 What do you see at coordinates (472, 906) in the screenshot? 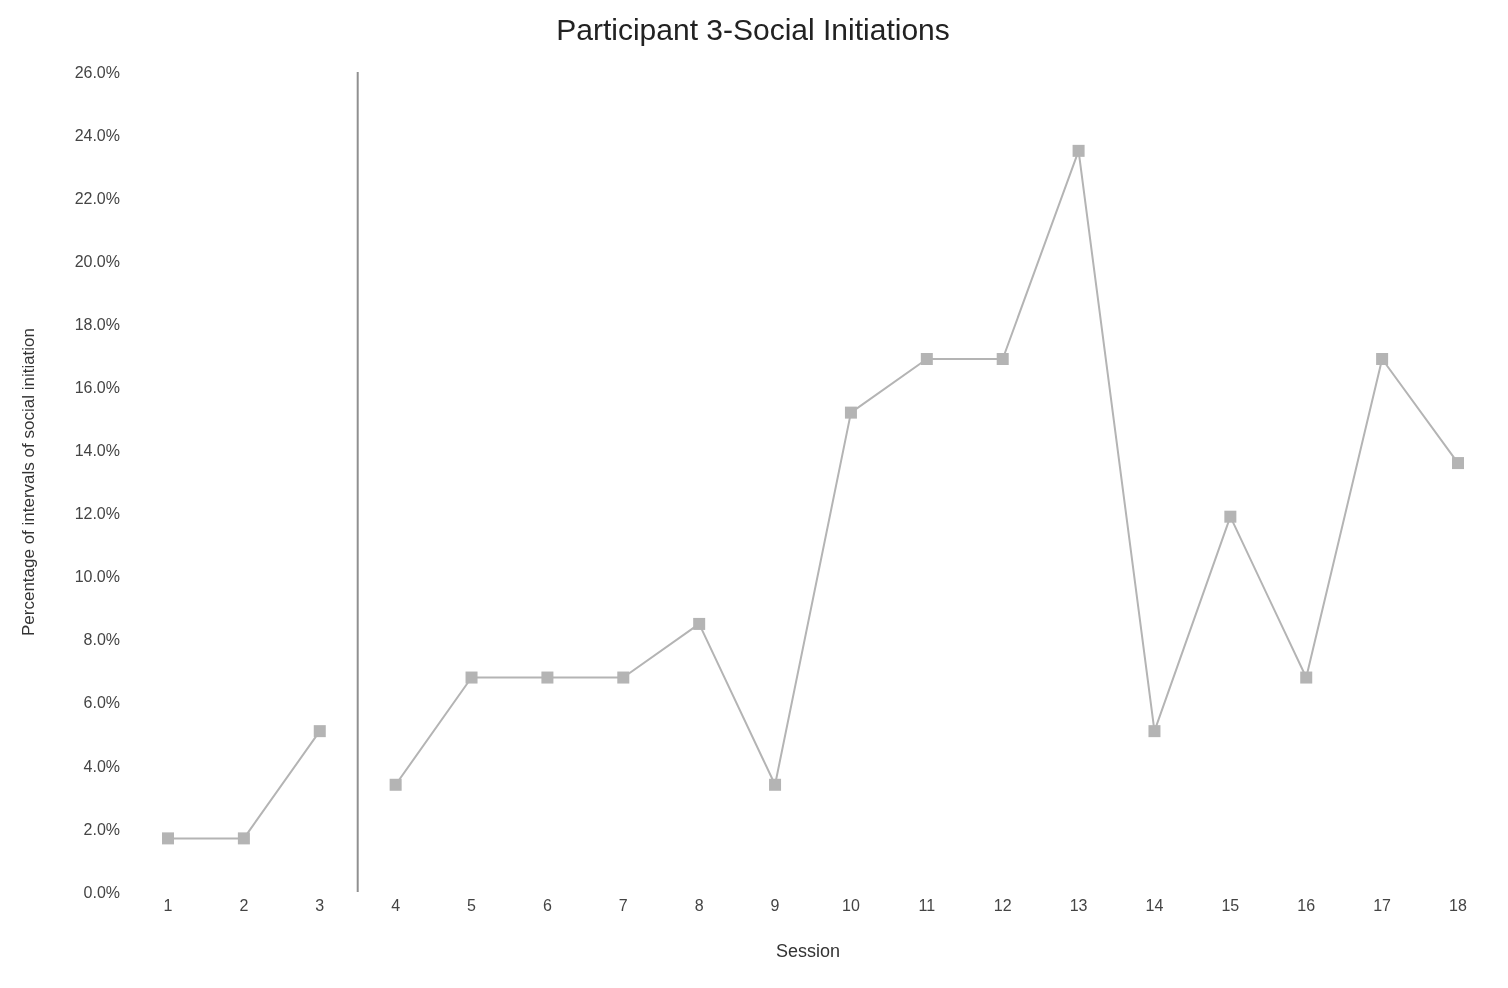
I see `x-tick-label: 5` at bounding box center [472, 906].